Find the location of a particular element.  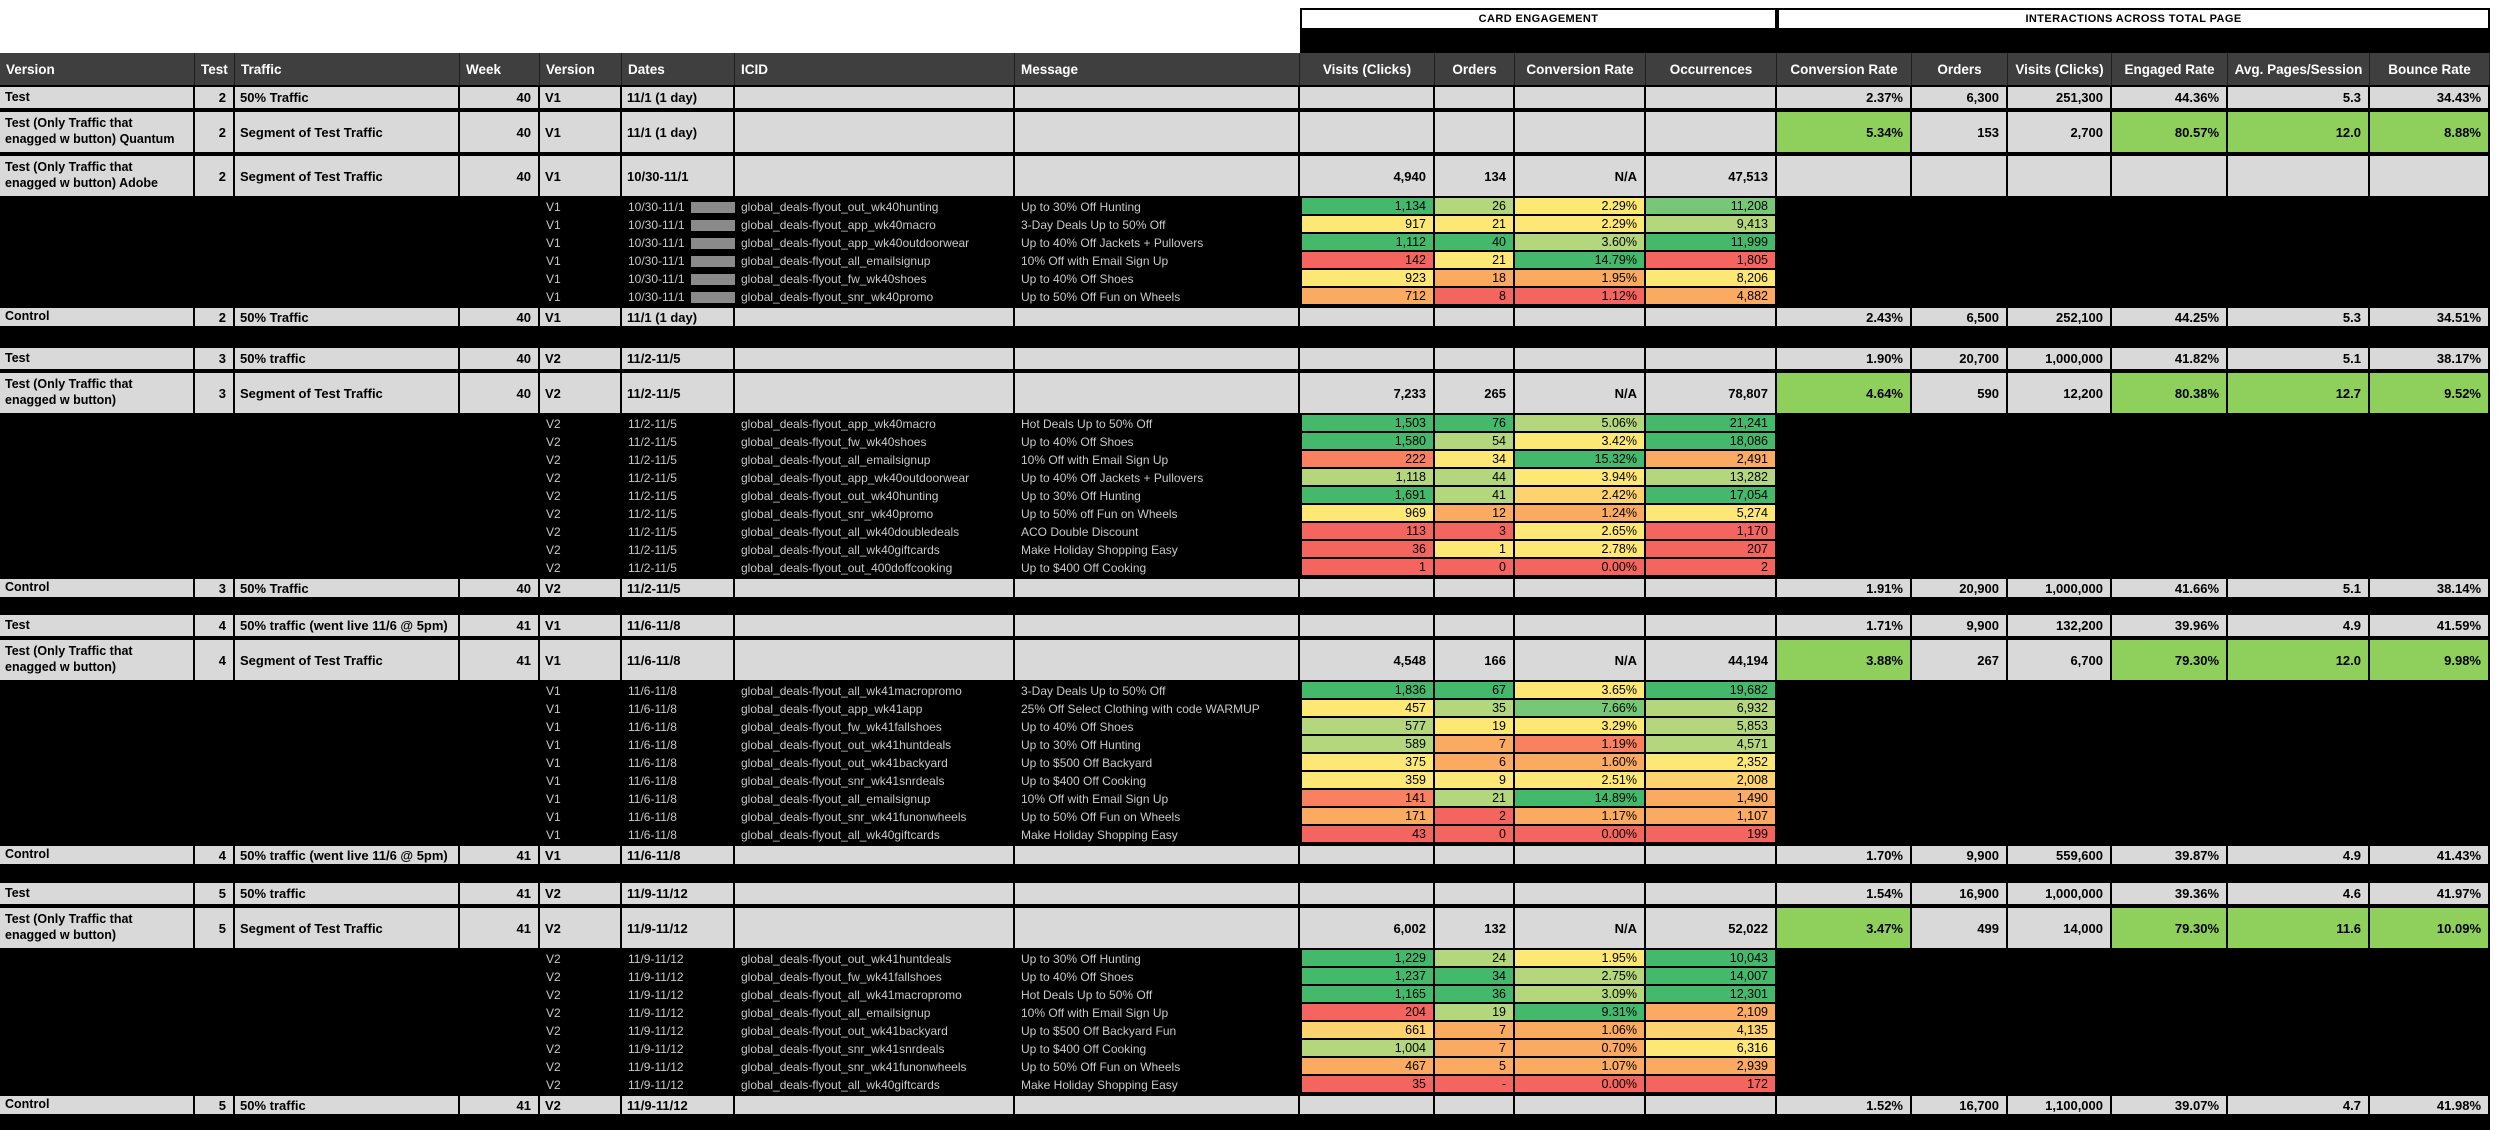

cell-orders is located at coordinates (1475, 1105).